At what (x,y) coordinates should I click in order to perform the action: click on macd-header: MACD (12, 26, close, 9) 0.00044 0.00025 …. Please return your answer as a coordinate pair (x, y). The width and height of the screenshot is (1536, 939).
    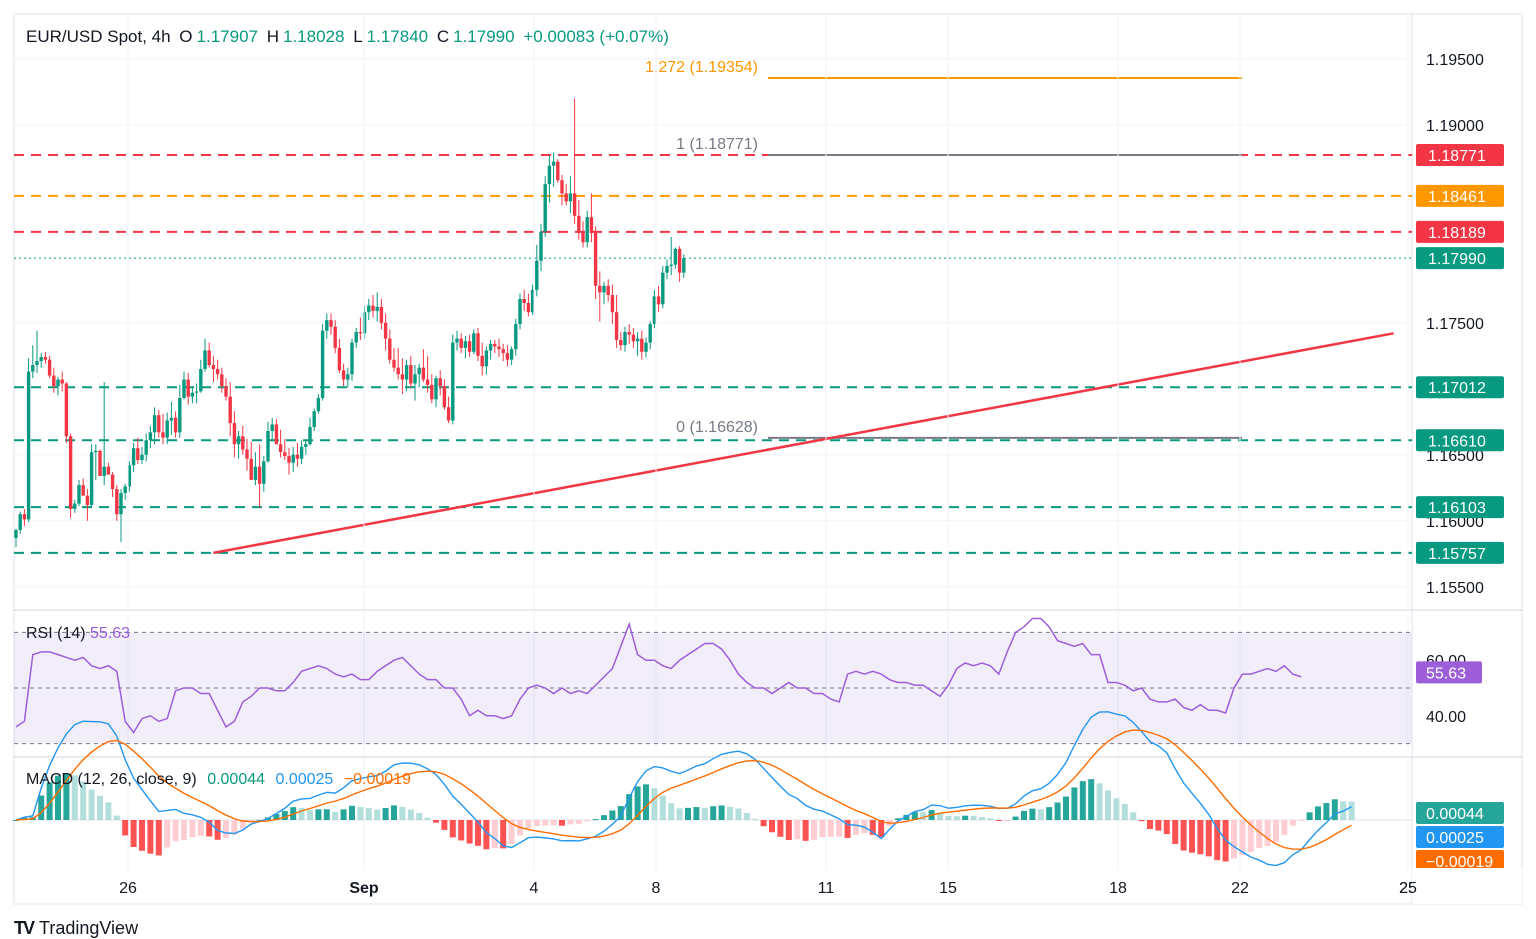
    Looking at the image, I should click on (218, 780).